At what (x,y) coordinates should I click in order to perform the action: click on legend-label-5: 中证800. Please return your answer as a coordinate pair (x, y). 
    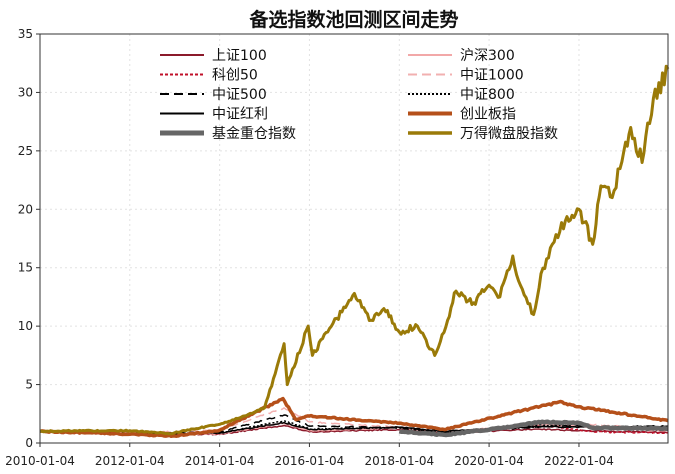
    Looking at the image, I should click on (487, 95).